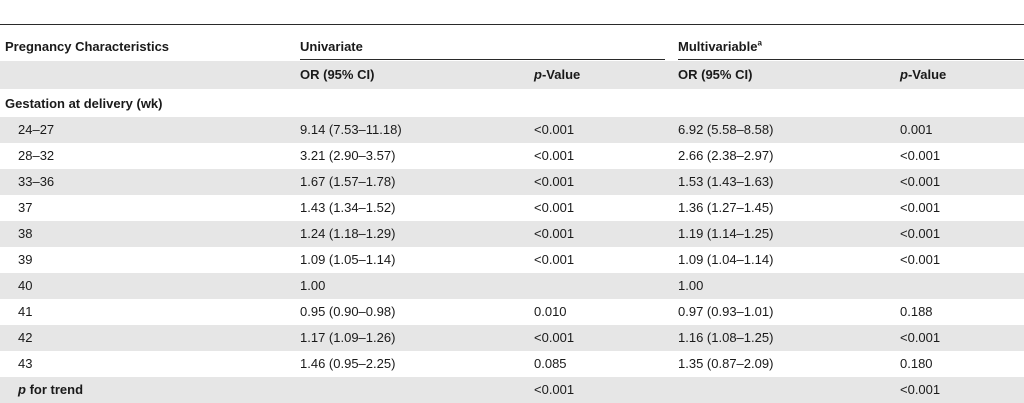  I want to click on row-label: 43, so click(25, 363).